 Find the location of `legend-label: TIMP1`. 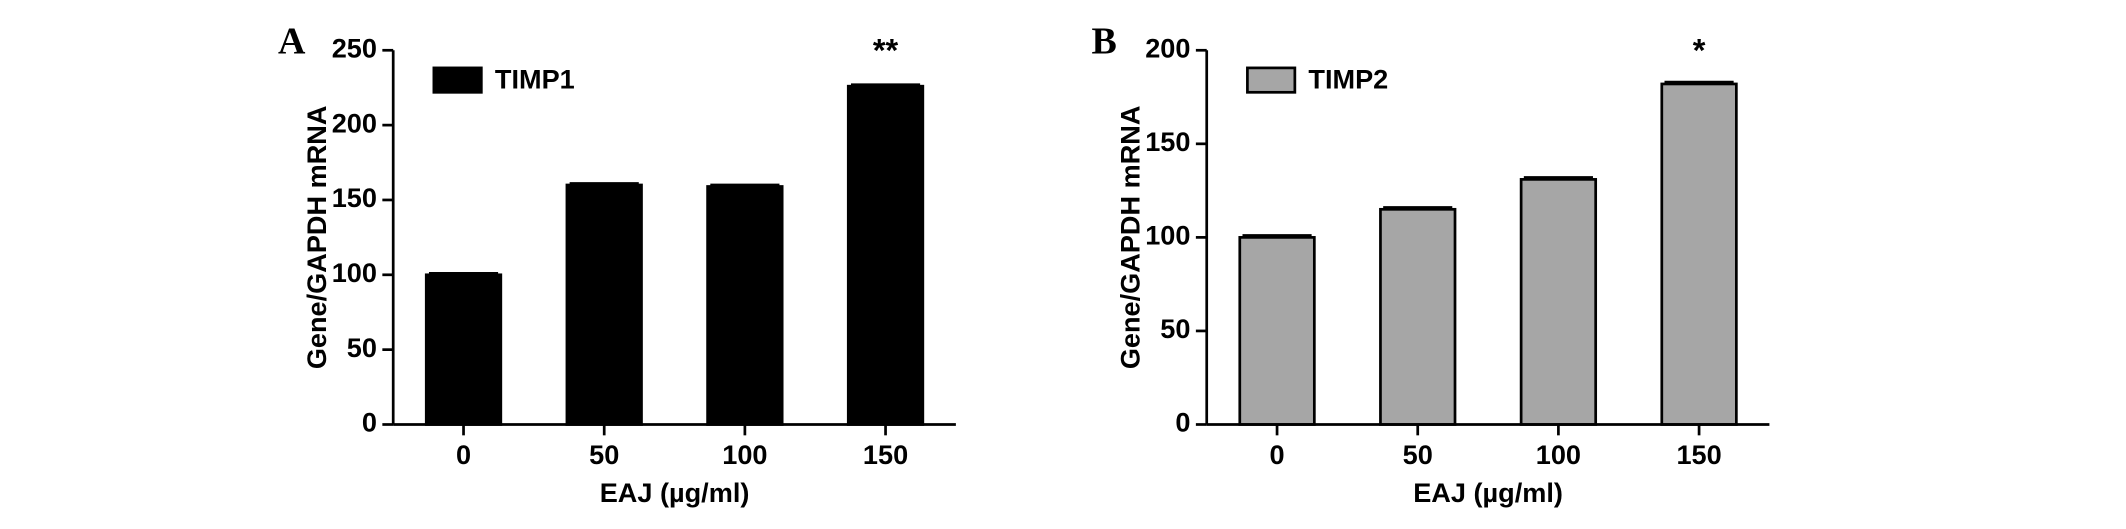

legend-label: TIMP1 is located at coordinates (535, 79).